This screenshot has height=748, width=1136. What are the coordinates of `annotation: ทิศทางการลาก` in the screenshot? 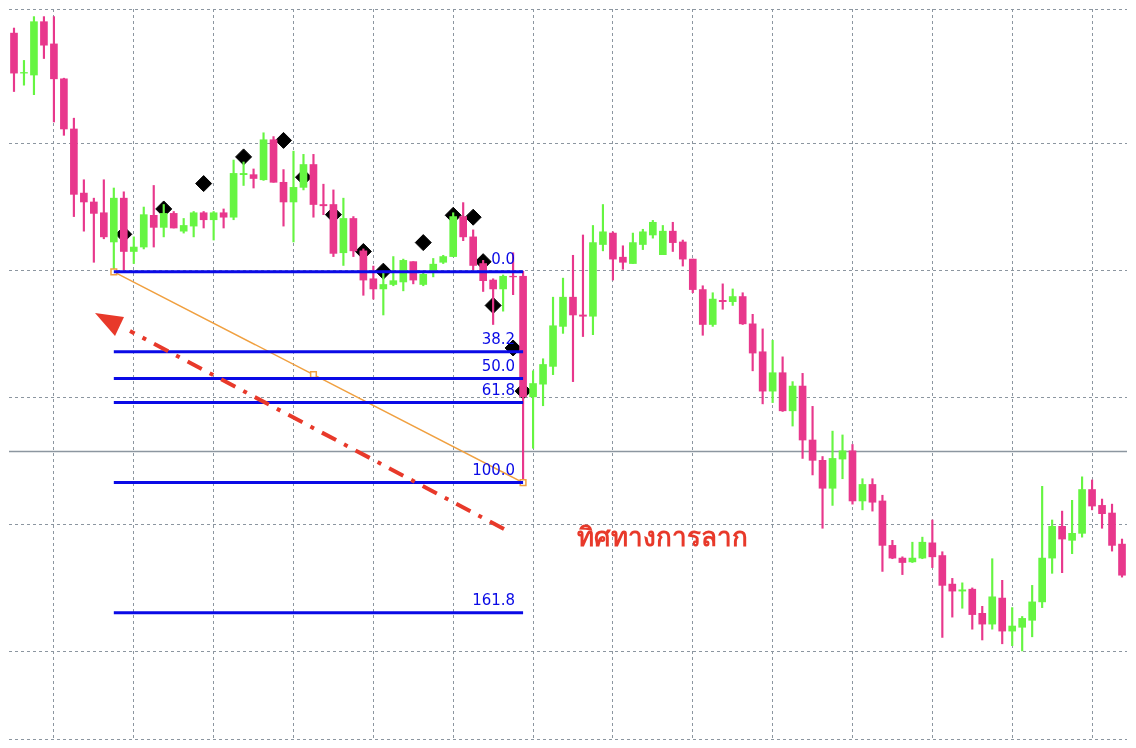 It's located at (662, 537).